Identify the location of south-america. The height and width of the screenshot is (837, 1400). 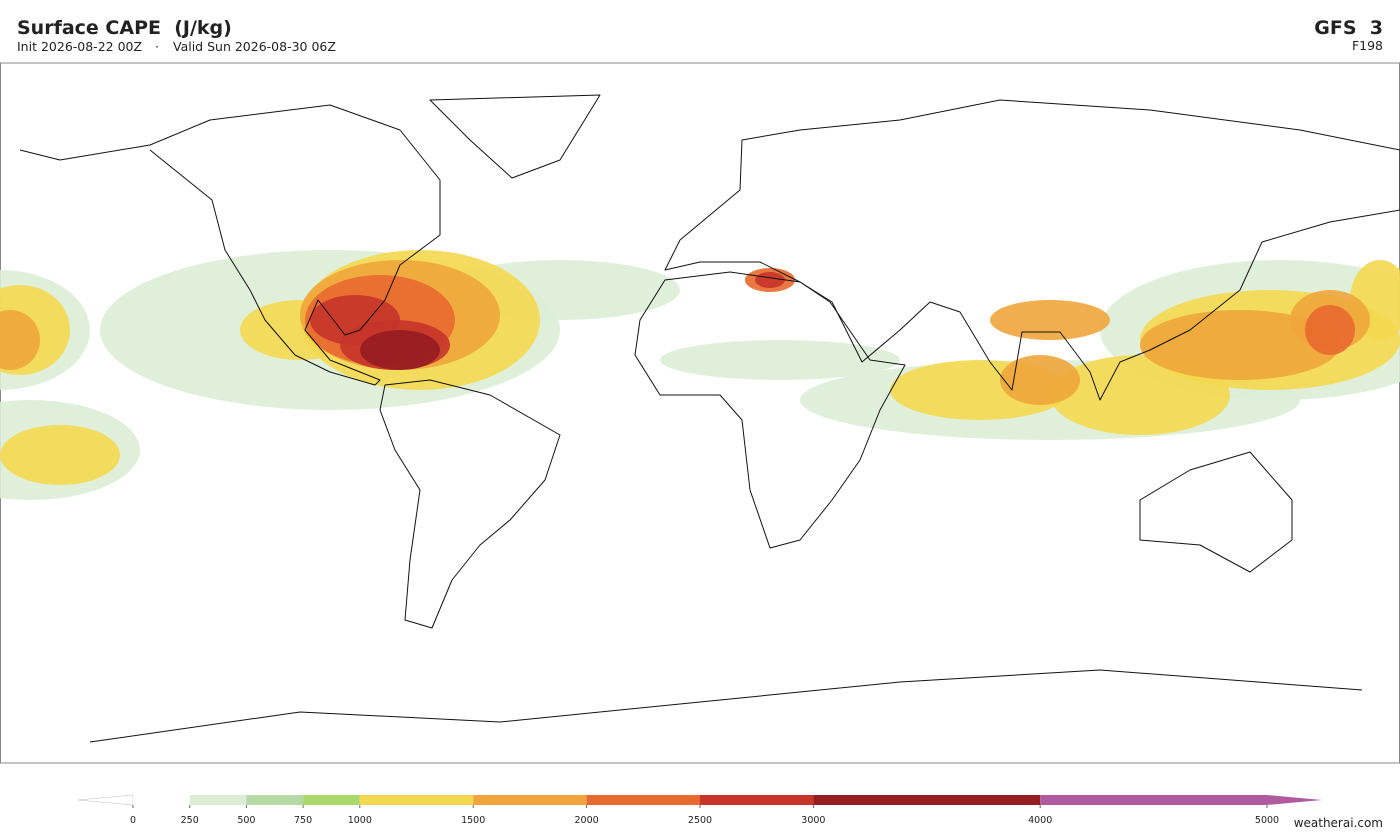
(470, 504).